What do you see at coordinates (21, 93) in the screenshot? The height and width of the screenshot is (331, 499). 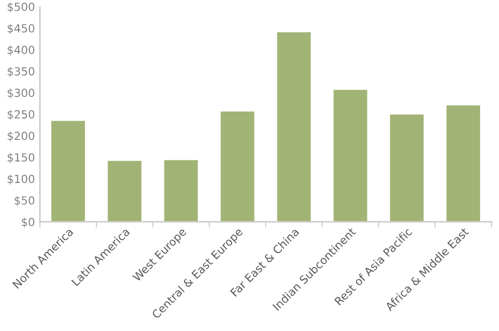 I see `y-tick-label: $300` at bounding box center [21, 93].